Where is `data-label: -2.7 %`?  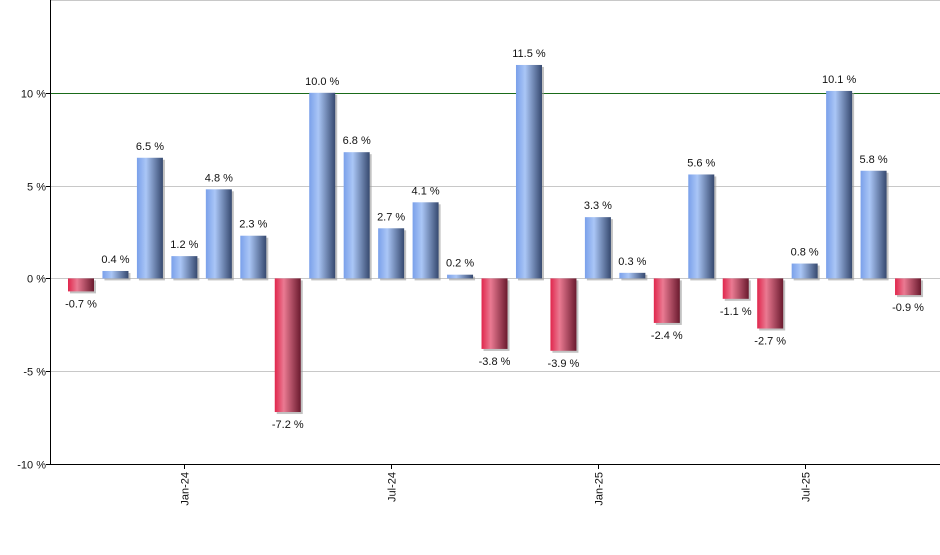
data-label: -2.7 % is located at coordinates (770, 342).